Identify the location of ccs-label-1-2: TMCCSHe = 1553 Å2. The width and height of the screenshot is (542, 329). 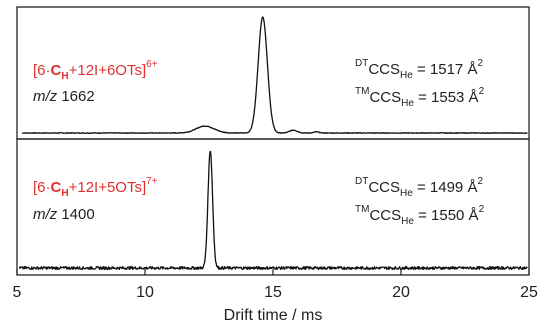
(420, 97).